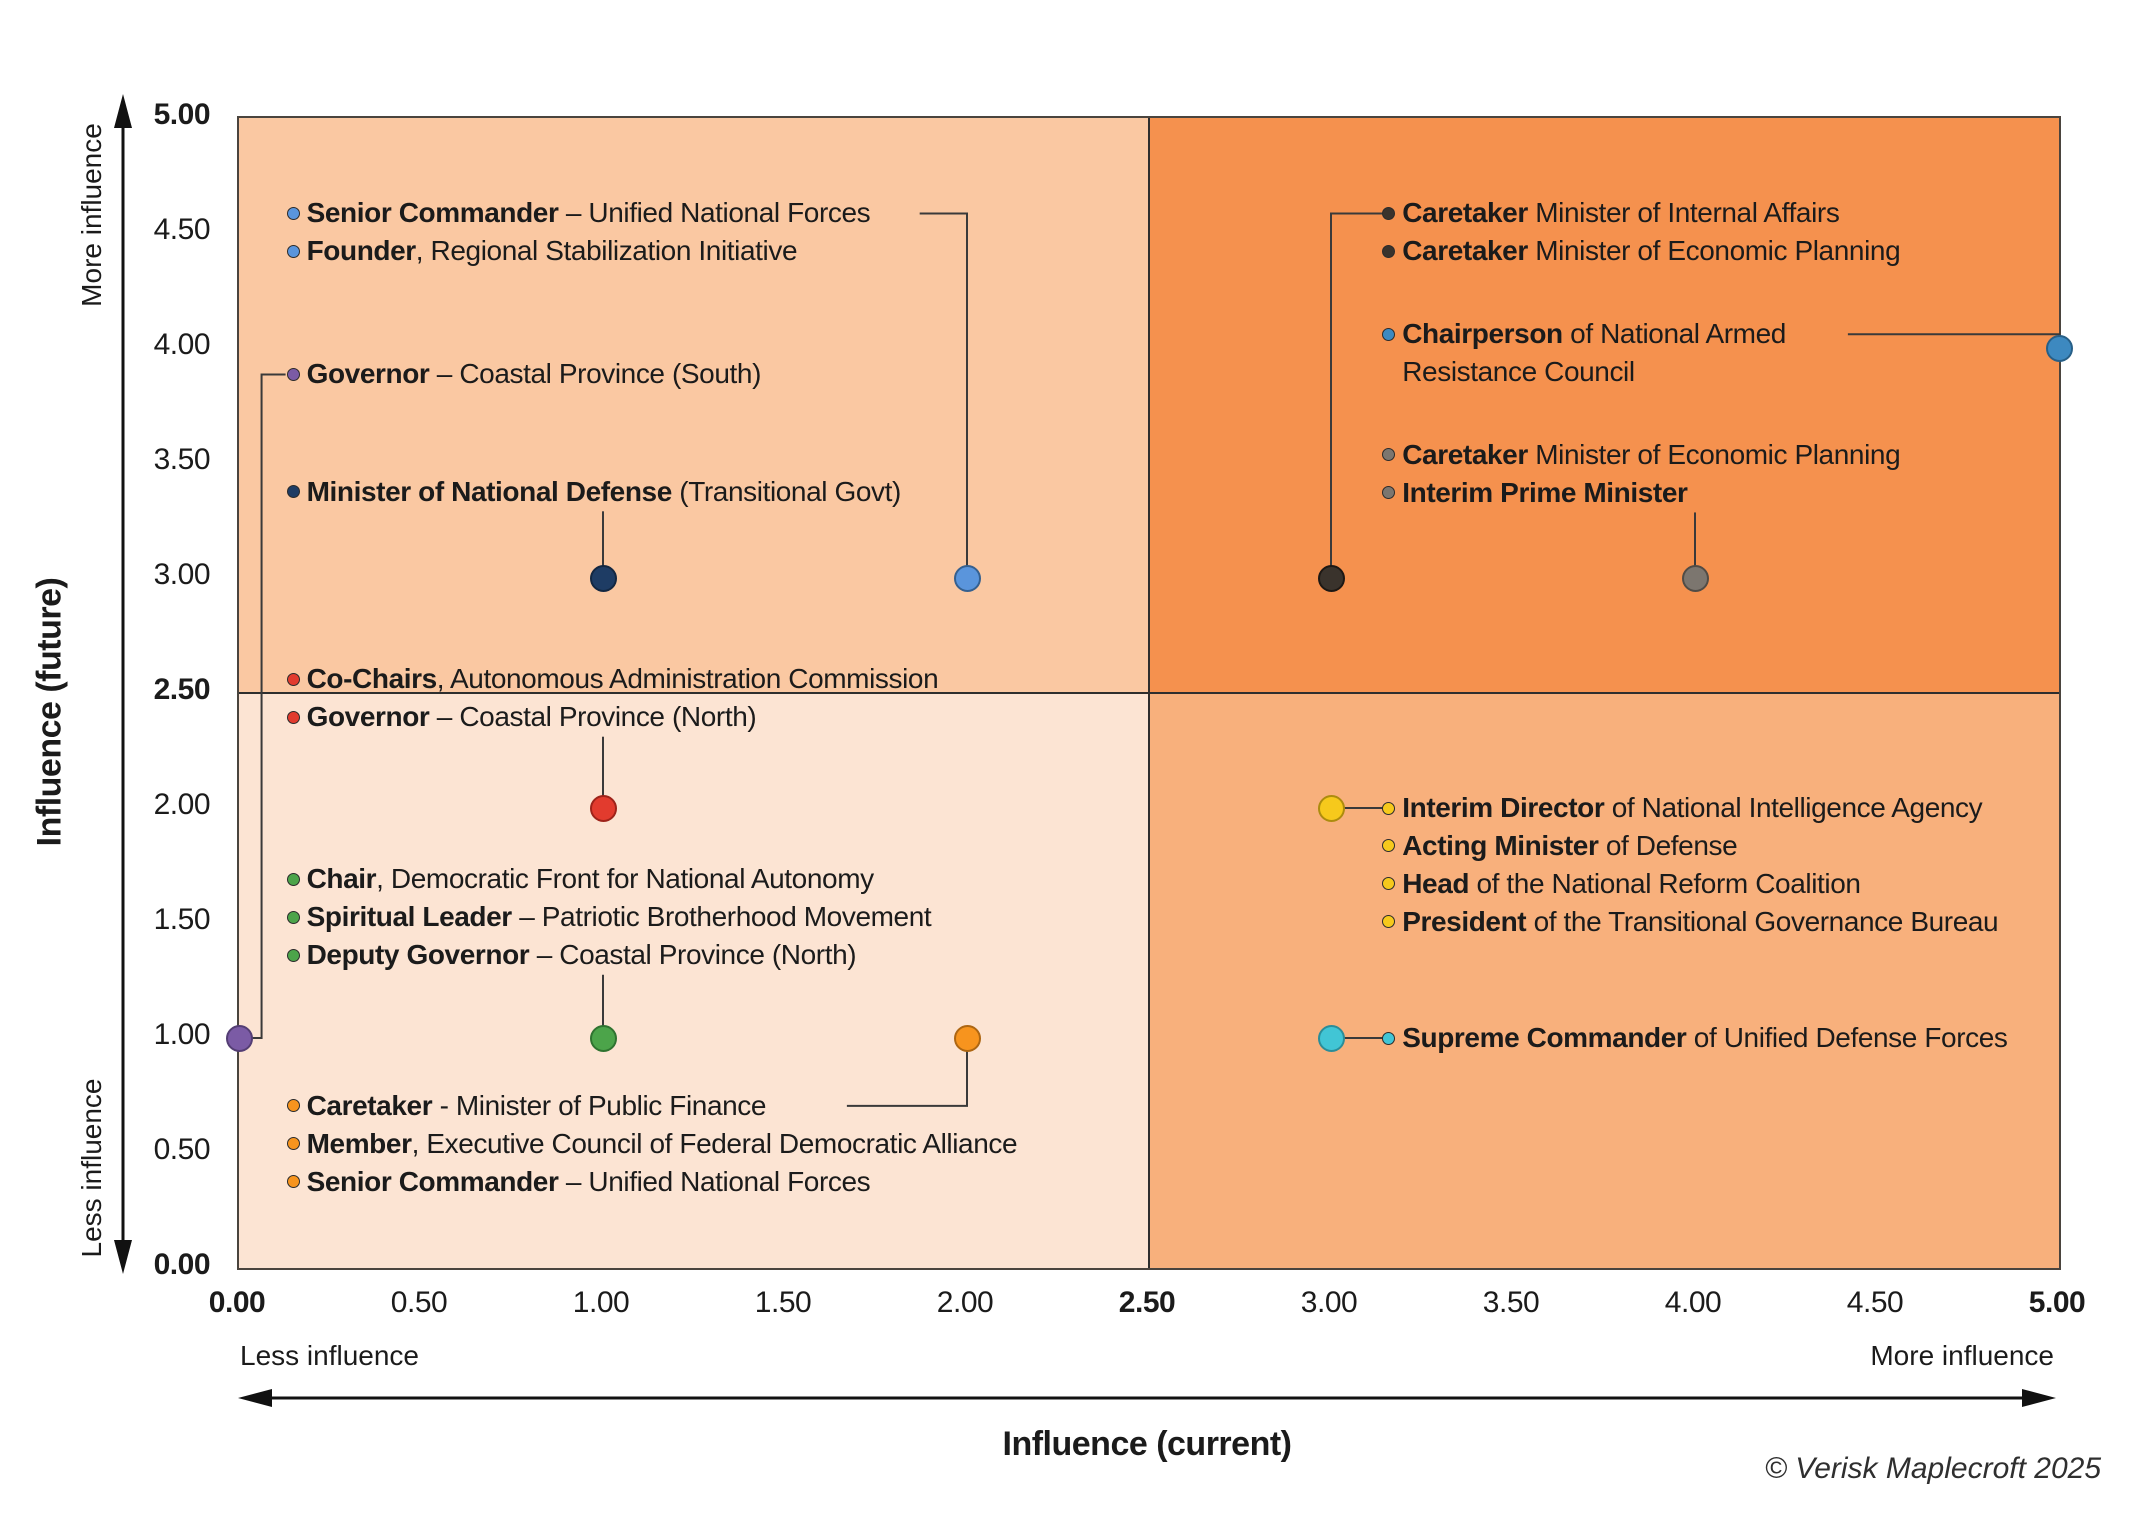 Image resolution: width=2149 pixels, height=1528 pixels. Describe the element at coordinates (2039, 1398) in the screenshot. I see `x-axis-arrow-right-head` at that location.